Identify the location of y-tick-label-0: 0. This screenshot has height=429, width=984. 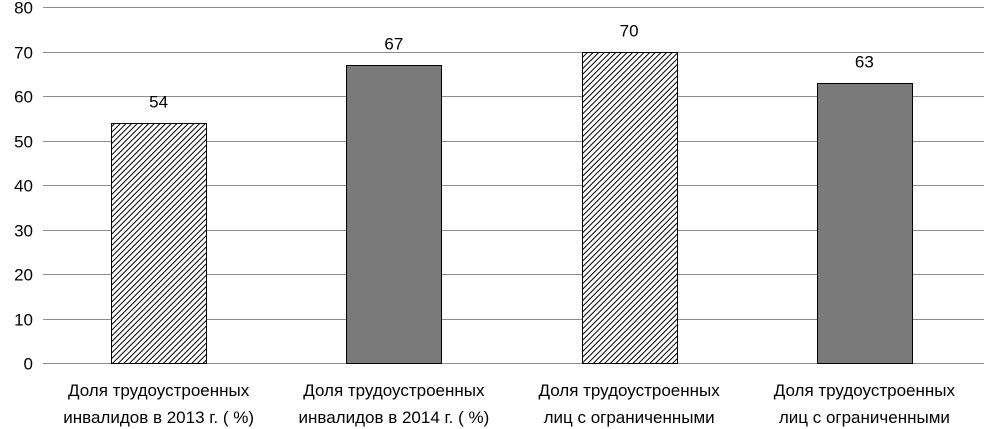
(28, 364).